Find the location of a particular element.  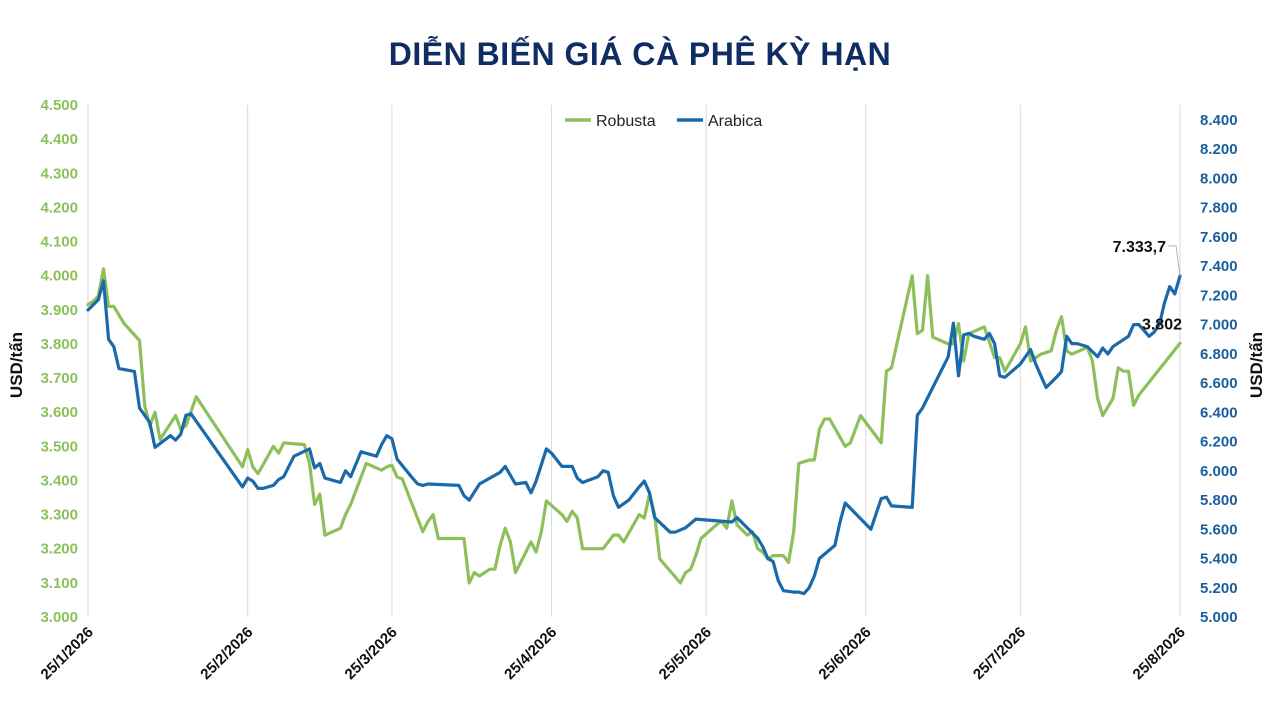

left-tick-label: 3.500 is located at coordinates (59, 446).